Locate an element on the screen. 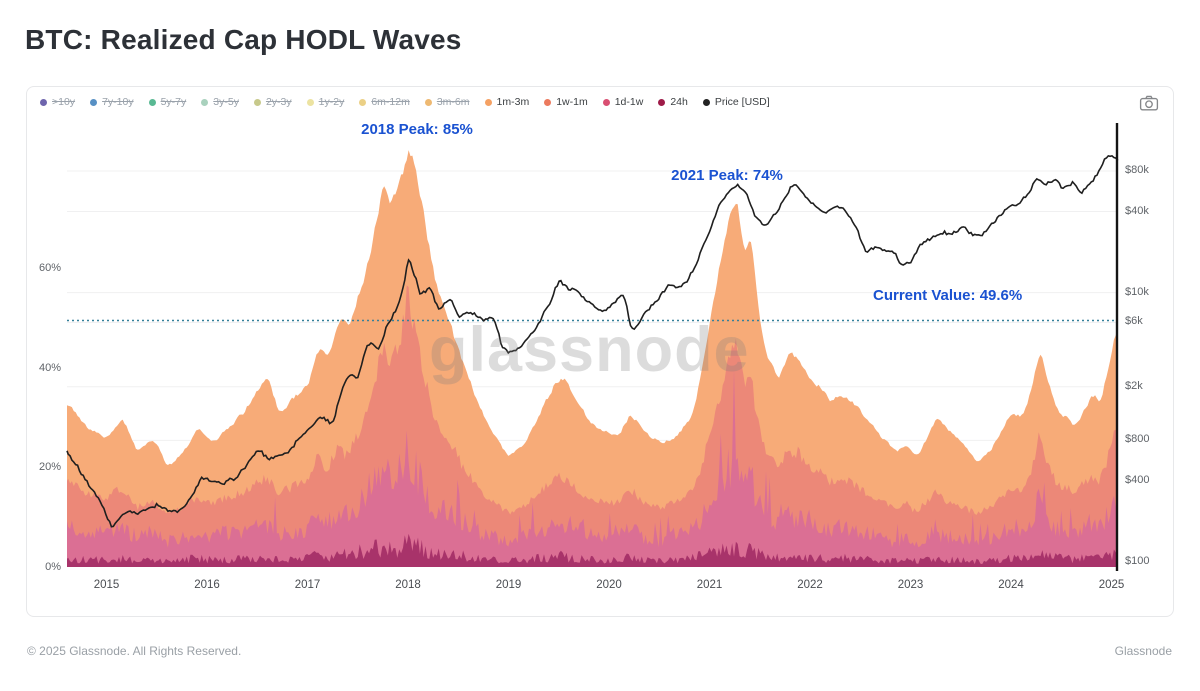 The image size is (1200, 691). legend-item-5y-7y: 5y-7y is located at coordinates (167, 102).